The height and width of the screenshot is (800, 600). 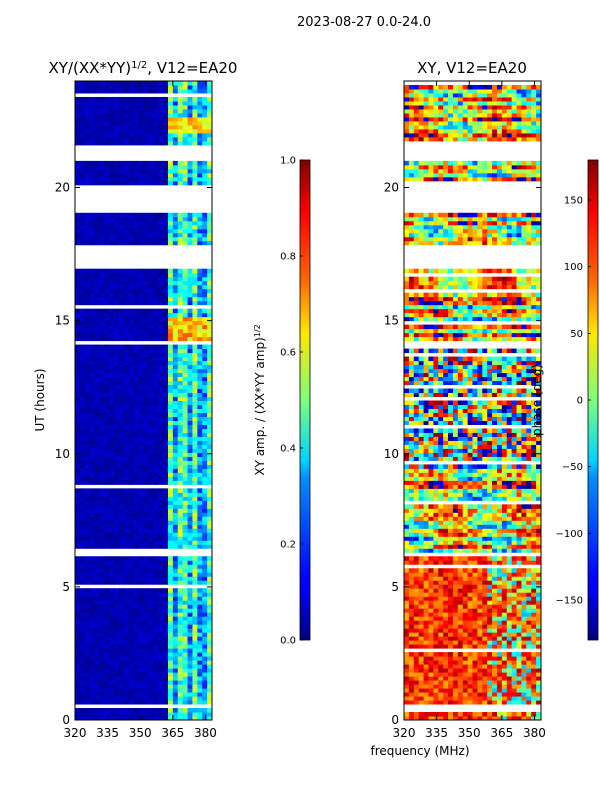 I want to click on left-colorbar-tick-label: 0.4, so click(x=288, y=449).